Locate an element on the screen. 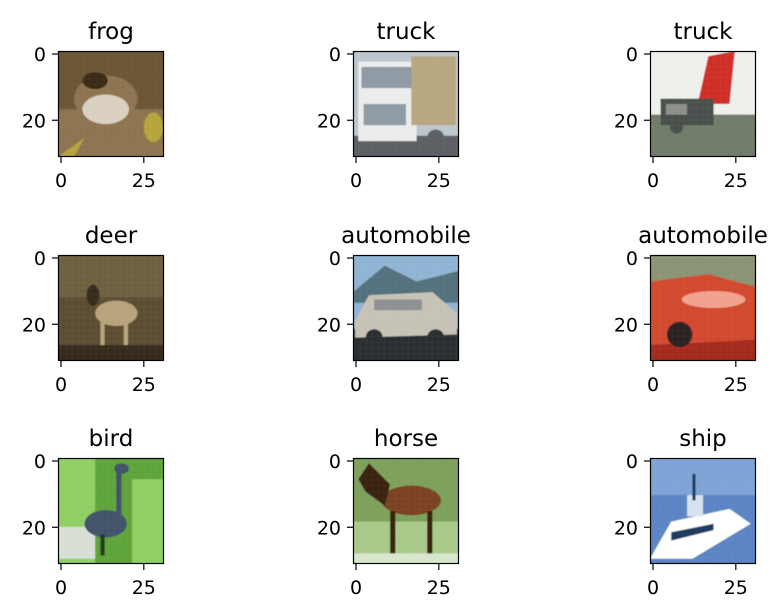 The image size is (782, 614). image-panel: horse 0 20 0 25 is located at coordinates (388, 512).